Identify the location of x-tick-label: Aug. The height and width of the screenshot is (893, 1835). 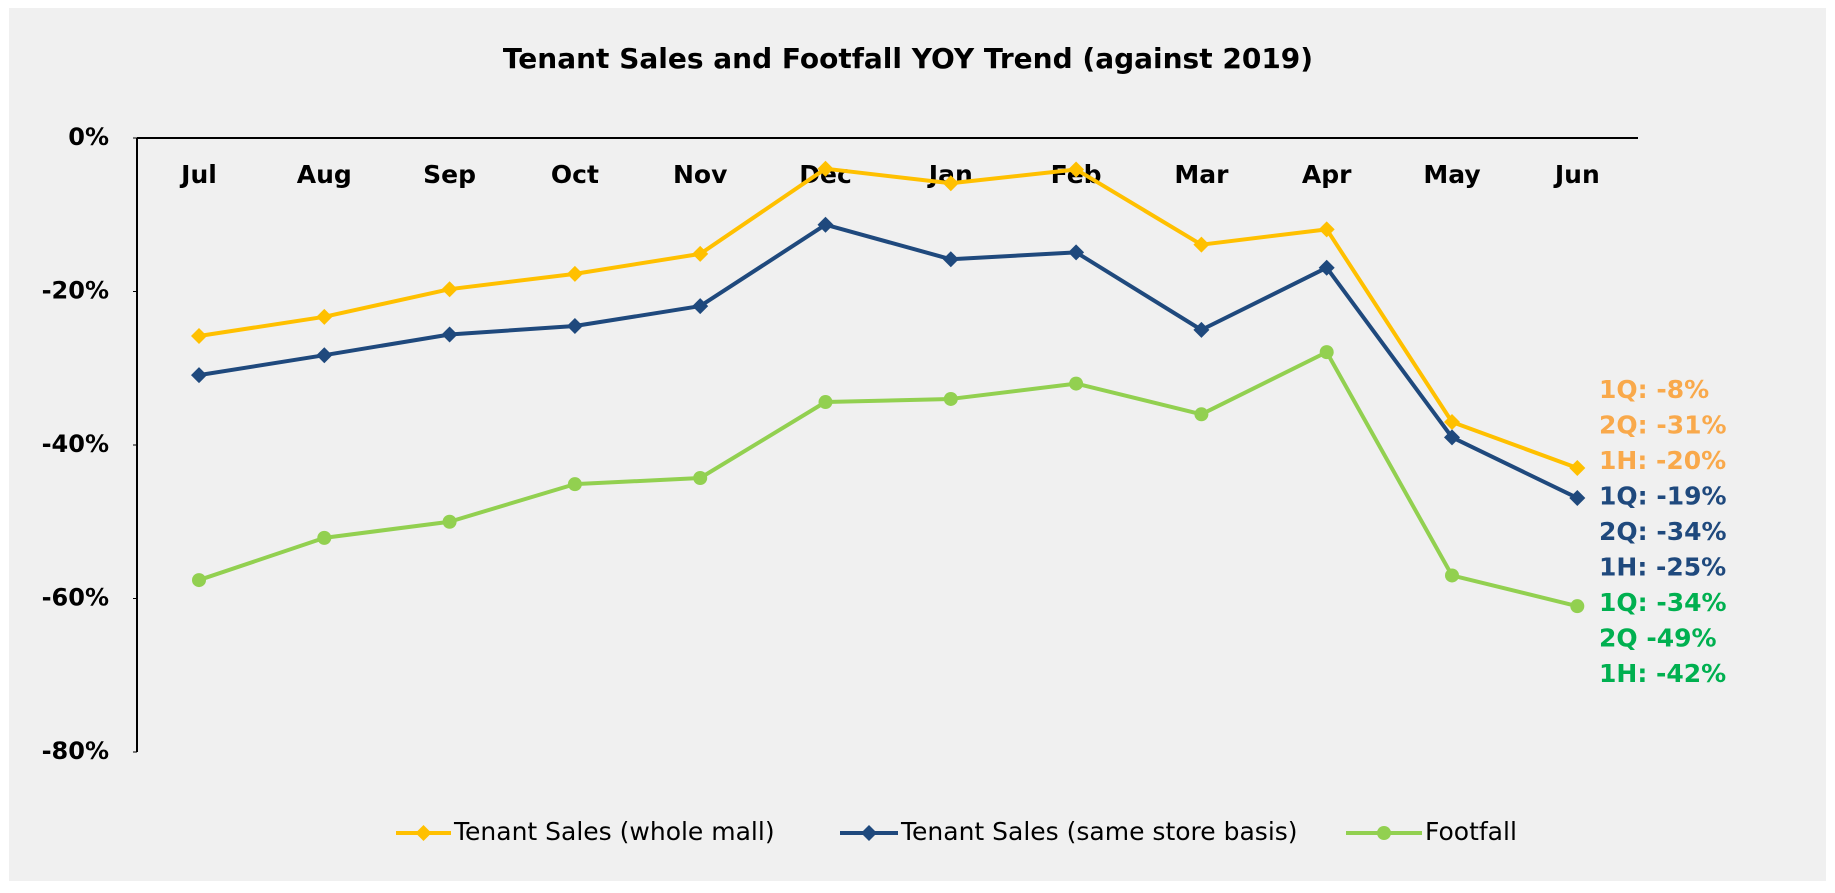
(324, 174).